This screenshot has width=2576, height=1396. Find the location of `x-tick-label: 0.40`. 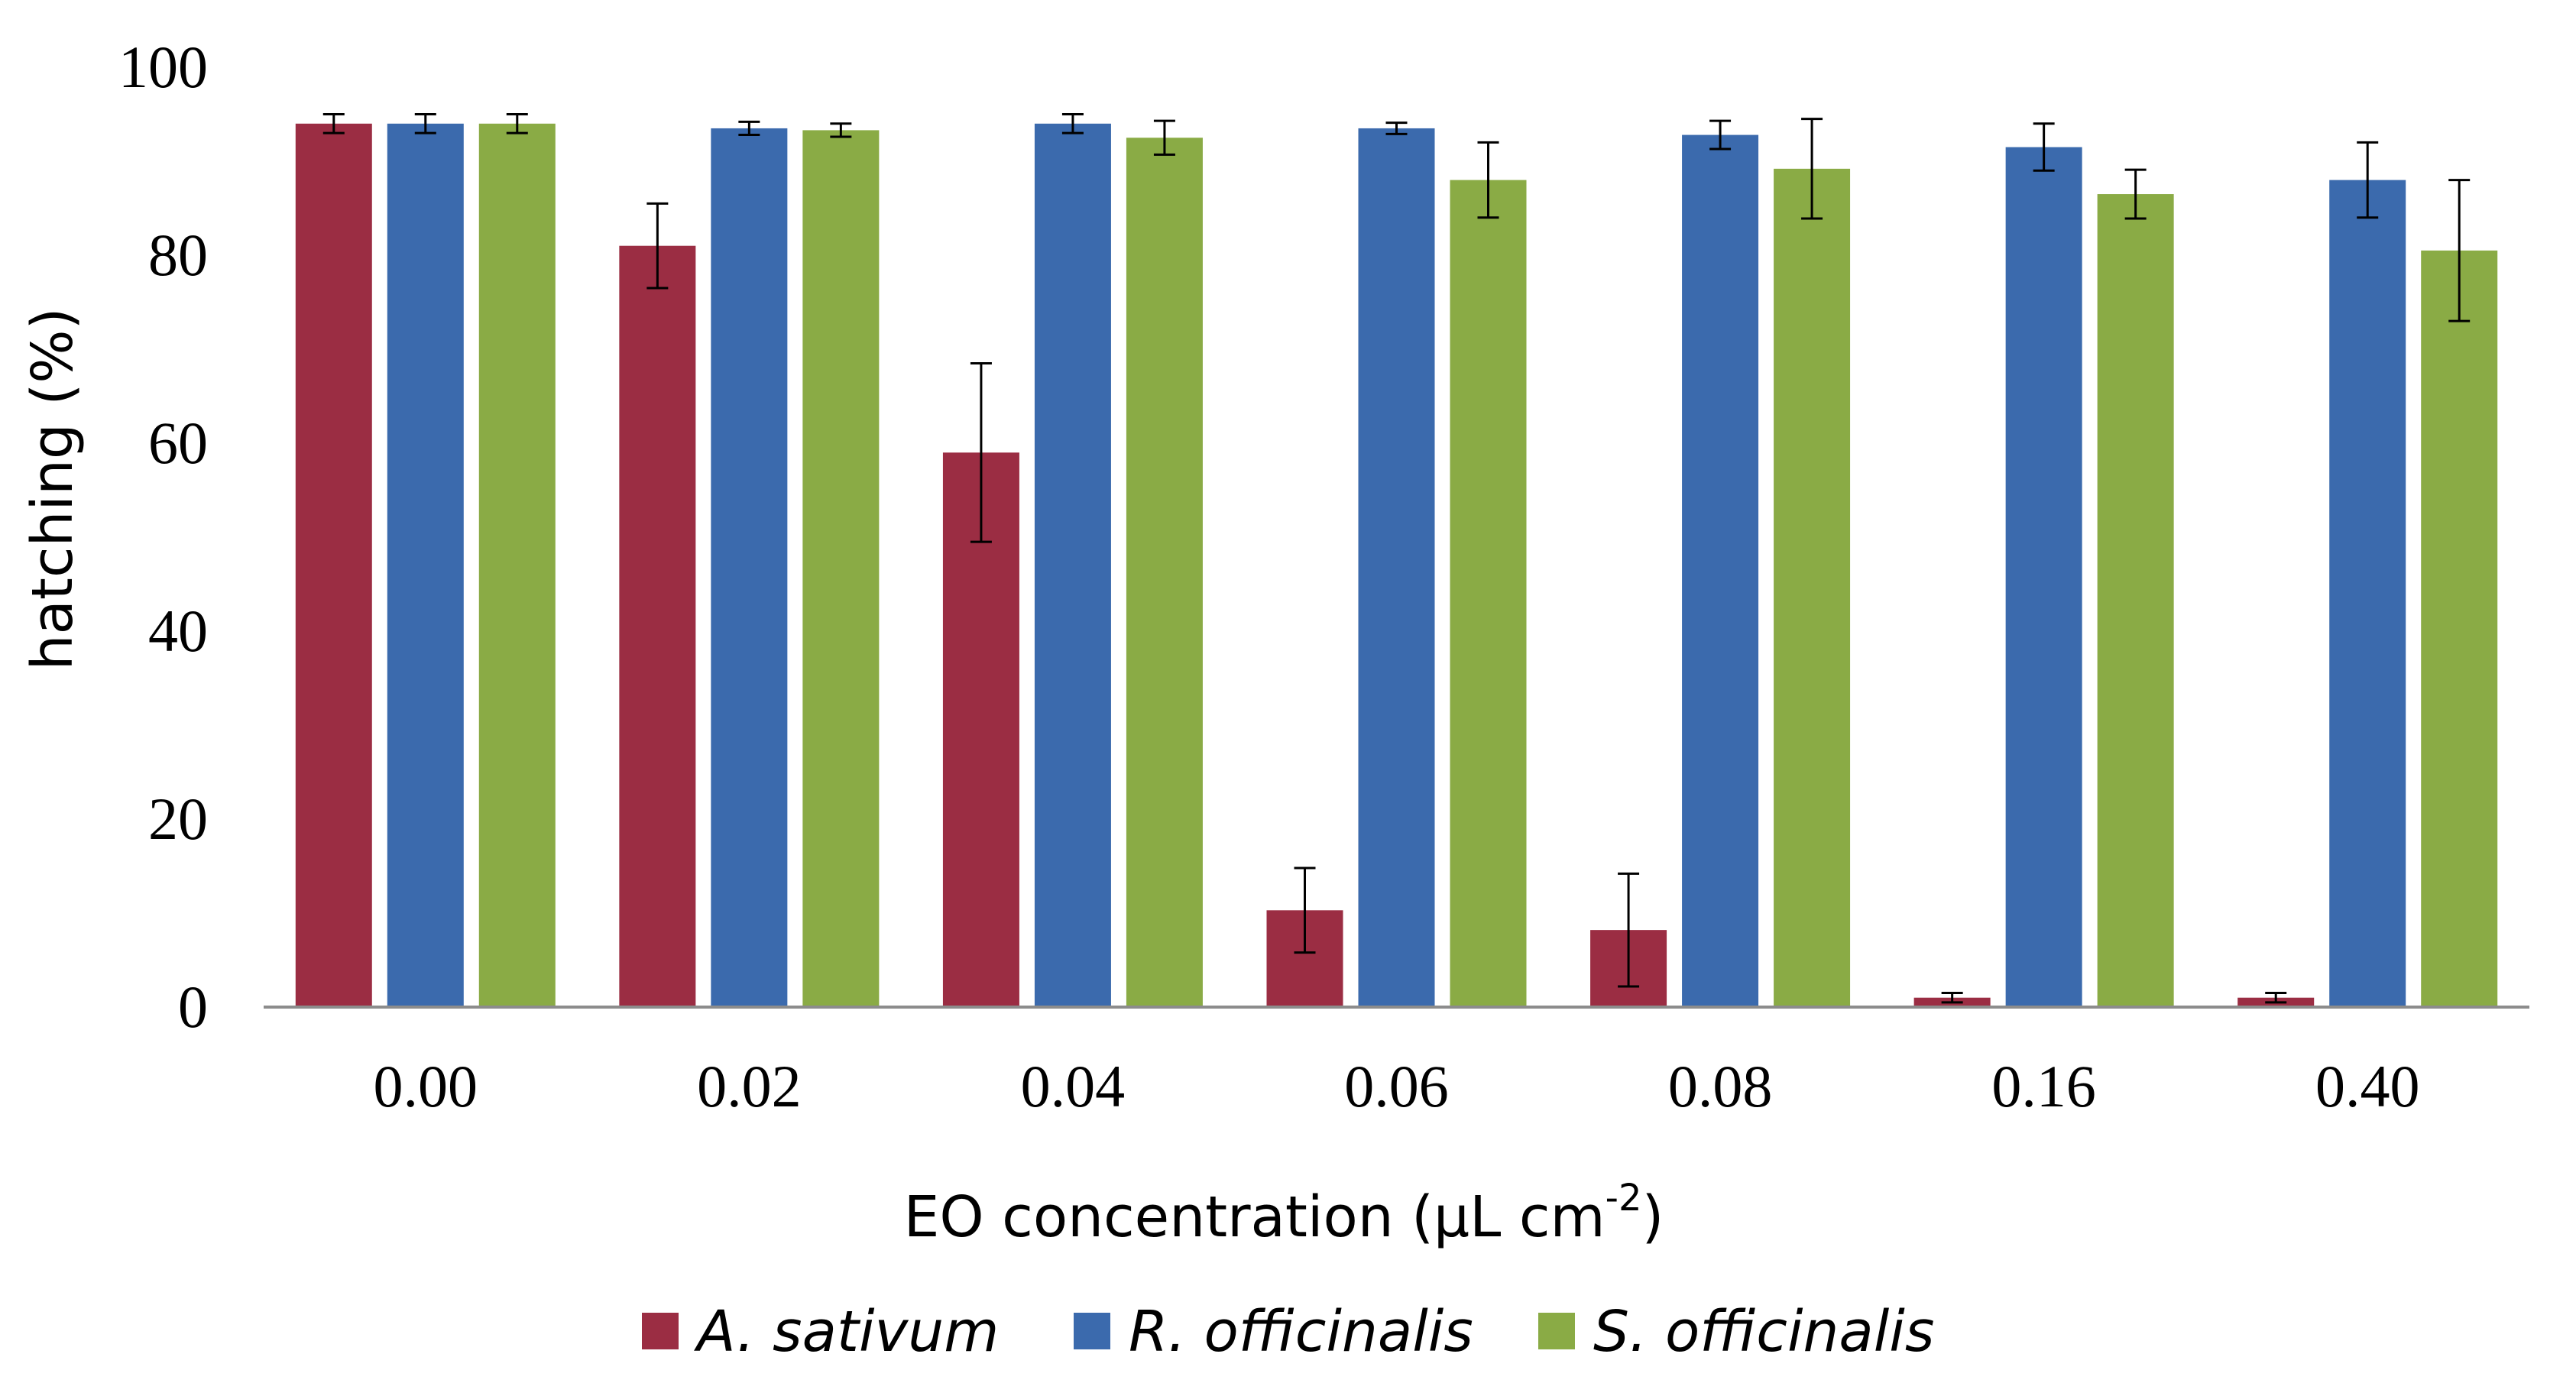

x-tick-label: 0.40 is located at coordinates (2368, 1086).